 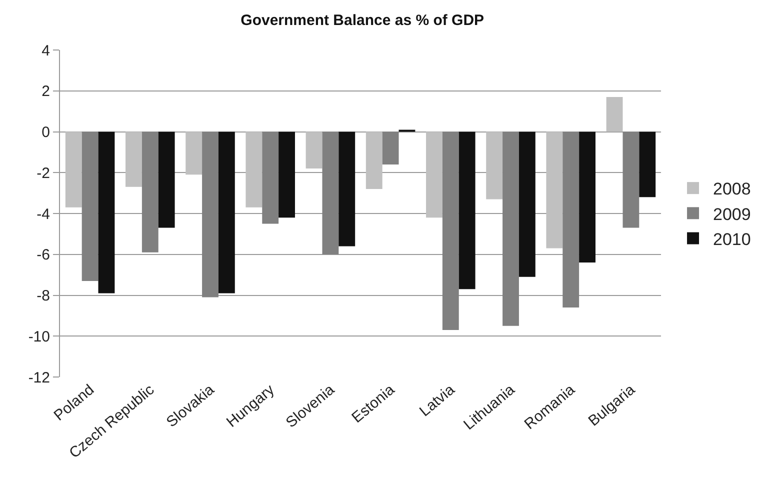 I want to click on y-tick-label: -4, so click(x=43, y=214).